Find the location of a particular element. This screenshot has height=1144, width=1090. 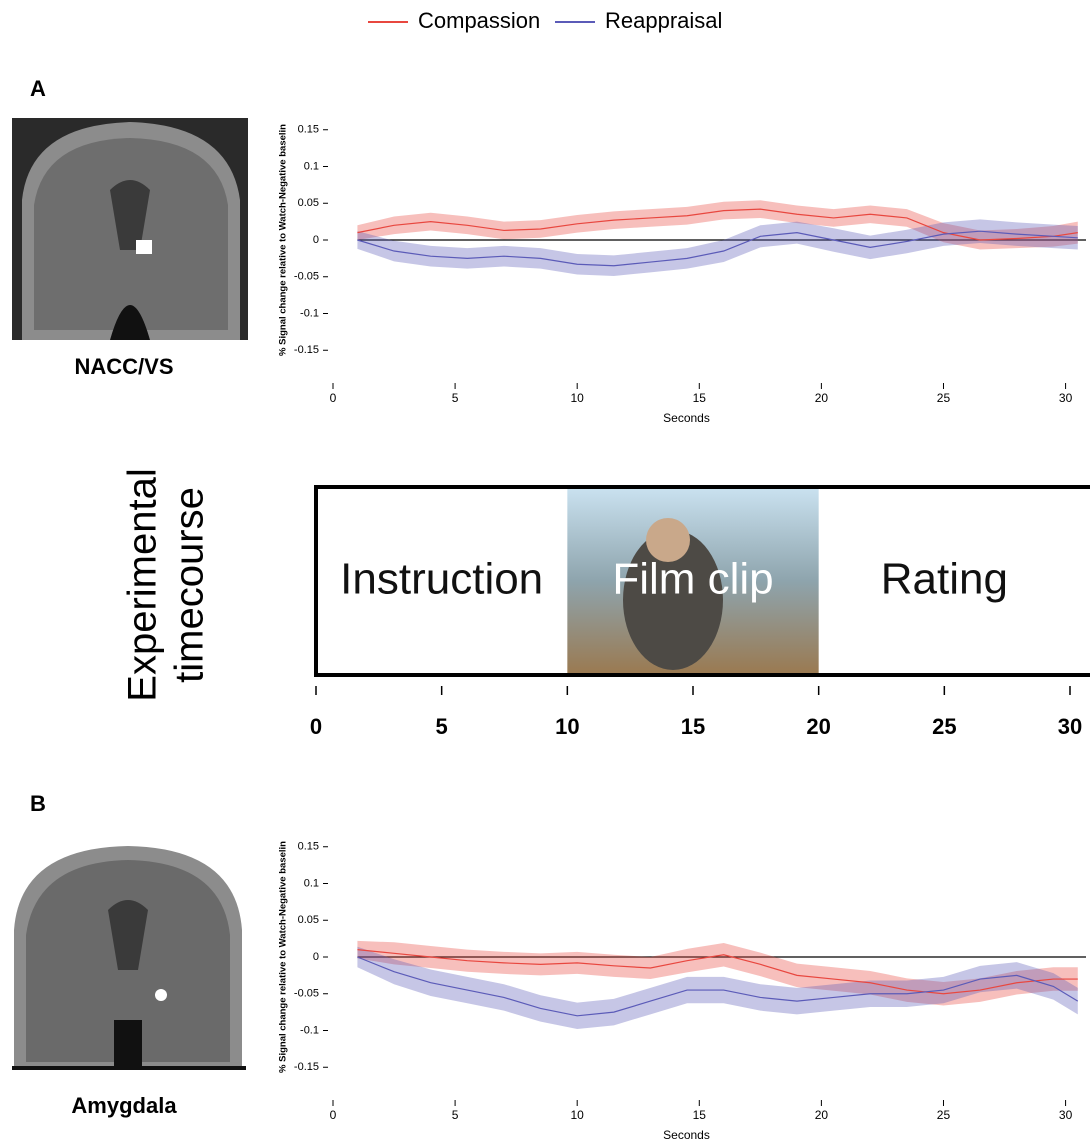

timecourse-title: Experimental is located at coordinates (143, 584).